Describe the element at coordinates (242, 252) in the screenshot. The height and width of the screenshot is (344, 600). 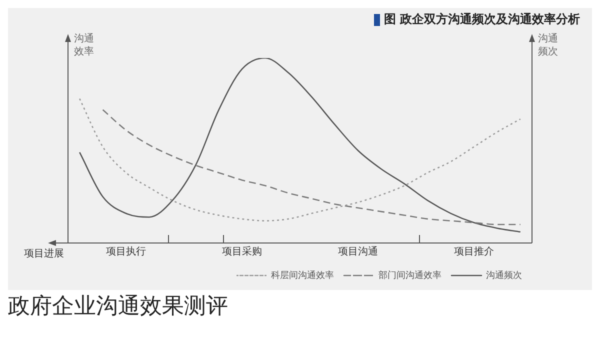
I see `x-tick-label: 项目采购` at that location.